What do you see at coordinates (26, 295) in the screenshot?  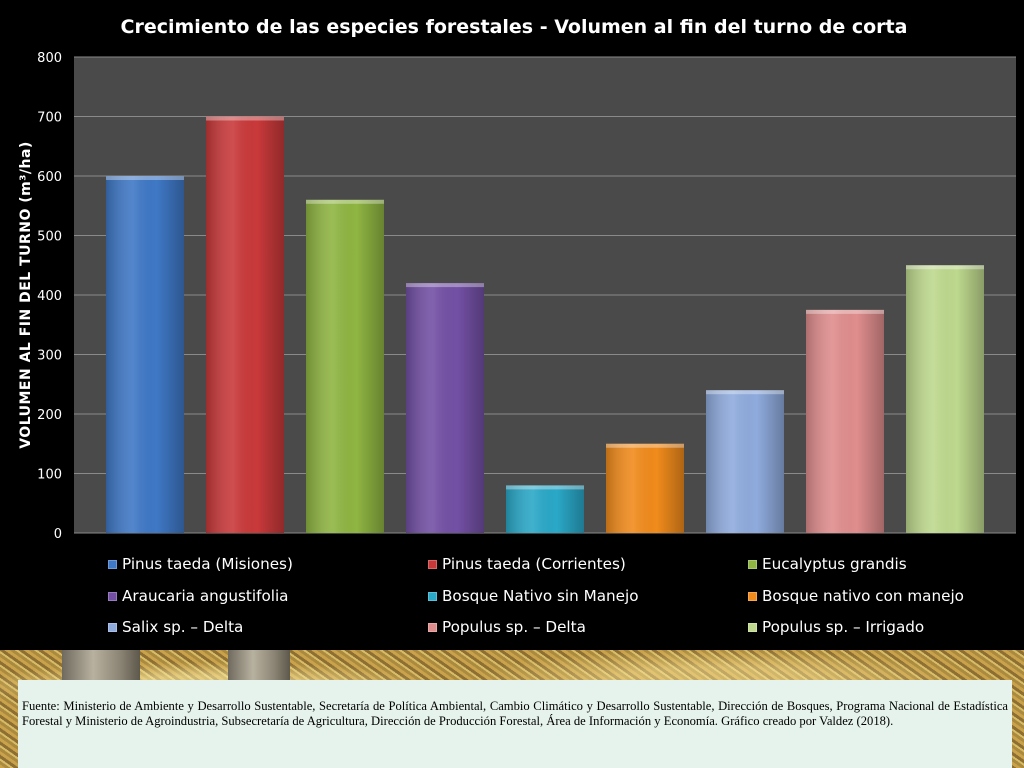 I see `y-axis-label: VOLUMEN AL FIN DEL TURNO (m³/ha)` at bounding box center [26, 295].